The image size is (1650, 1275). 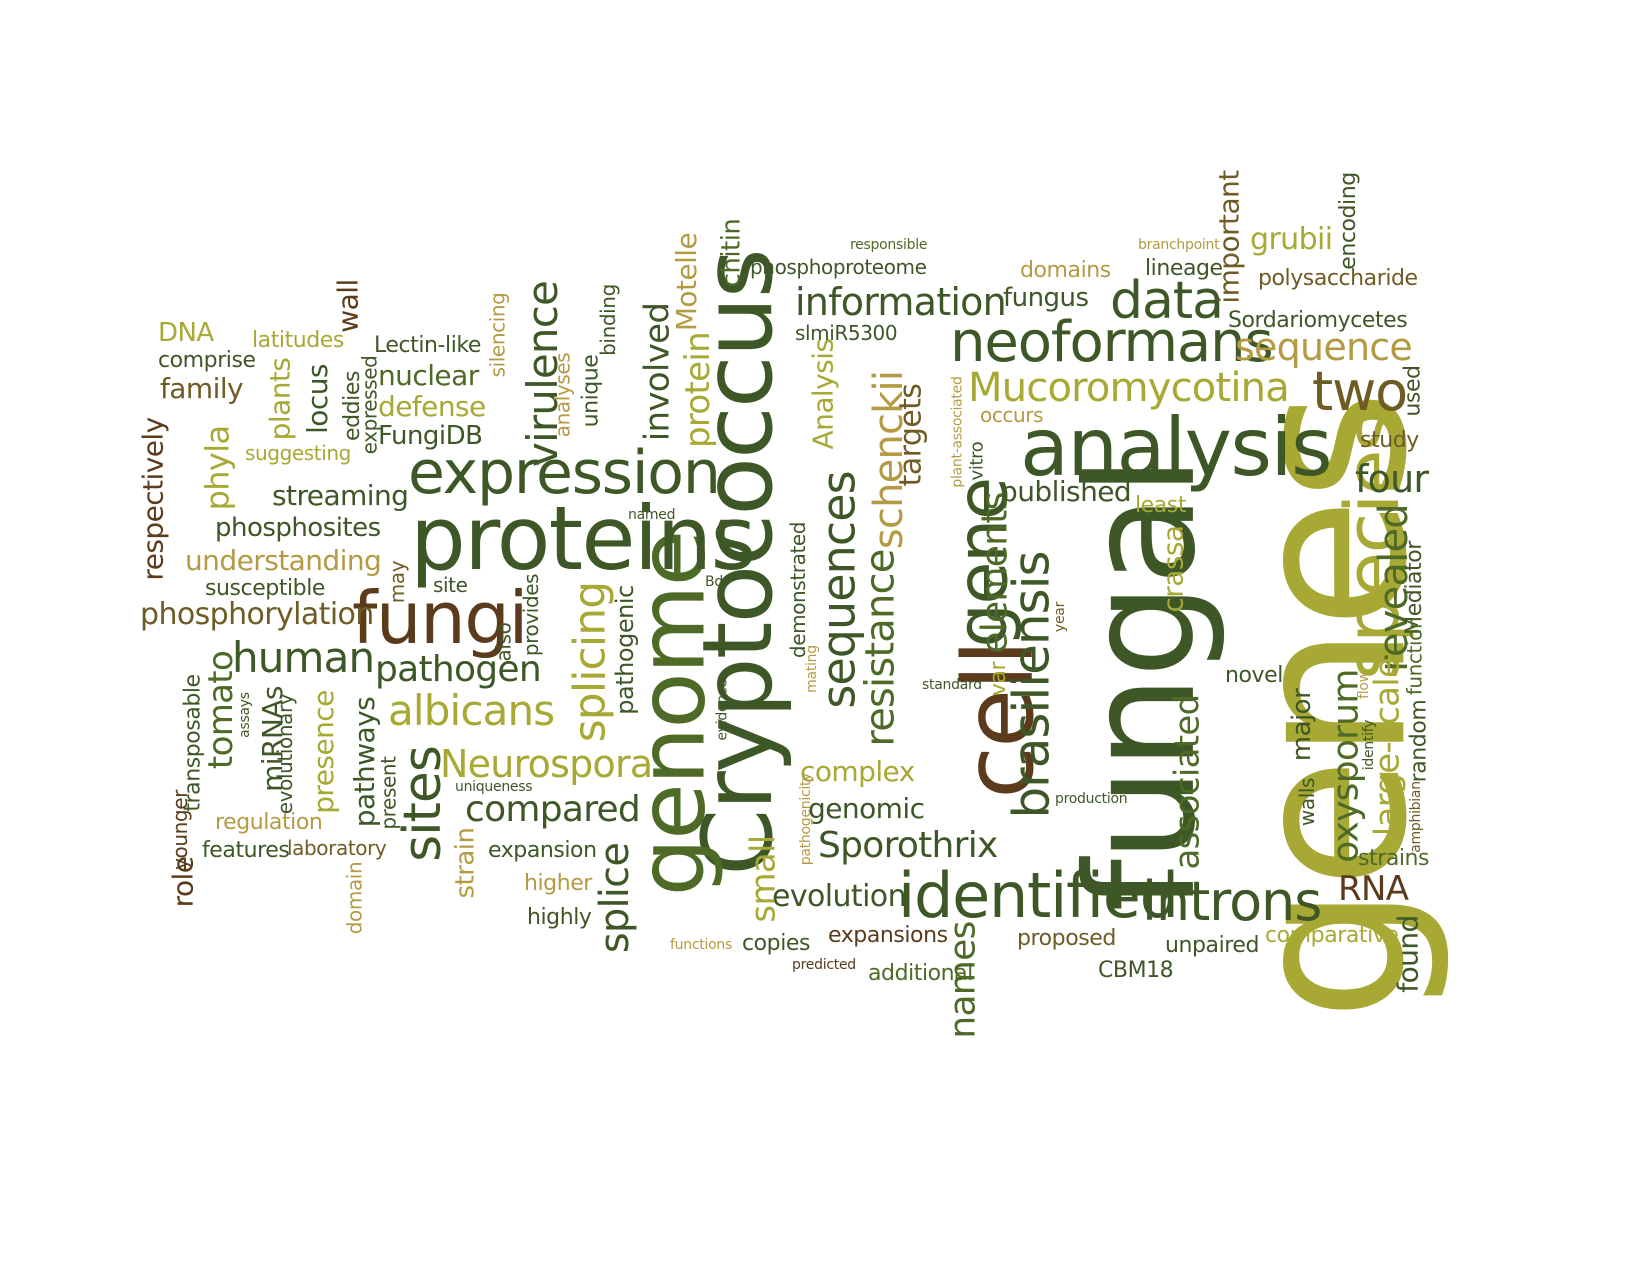 What do you see at coordinates (880, 648) in the screenshot?
I see `word-resistance: resistance` at bounding box center [880, 648].